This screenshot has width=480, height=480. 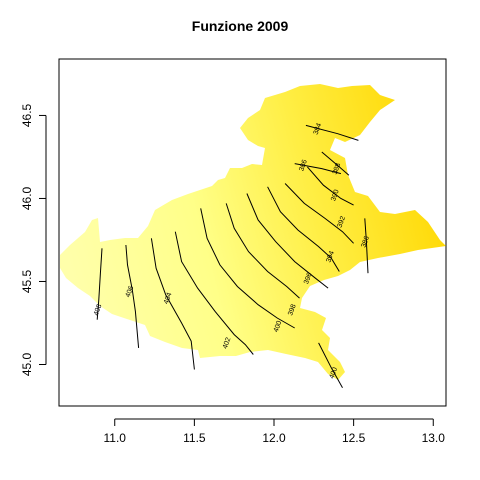 What do you see at coordinates (292, 309) in the screenshot?
I see `contour-label: 398` at bounding box center [292, 309].